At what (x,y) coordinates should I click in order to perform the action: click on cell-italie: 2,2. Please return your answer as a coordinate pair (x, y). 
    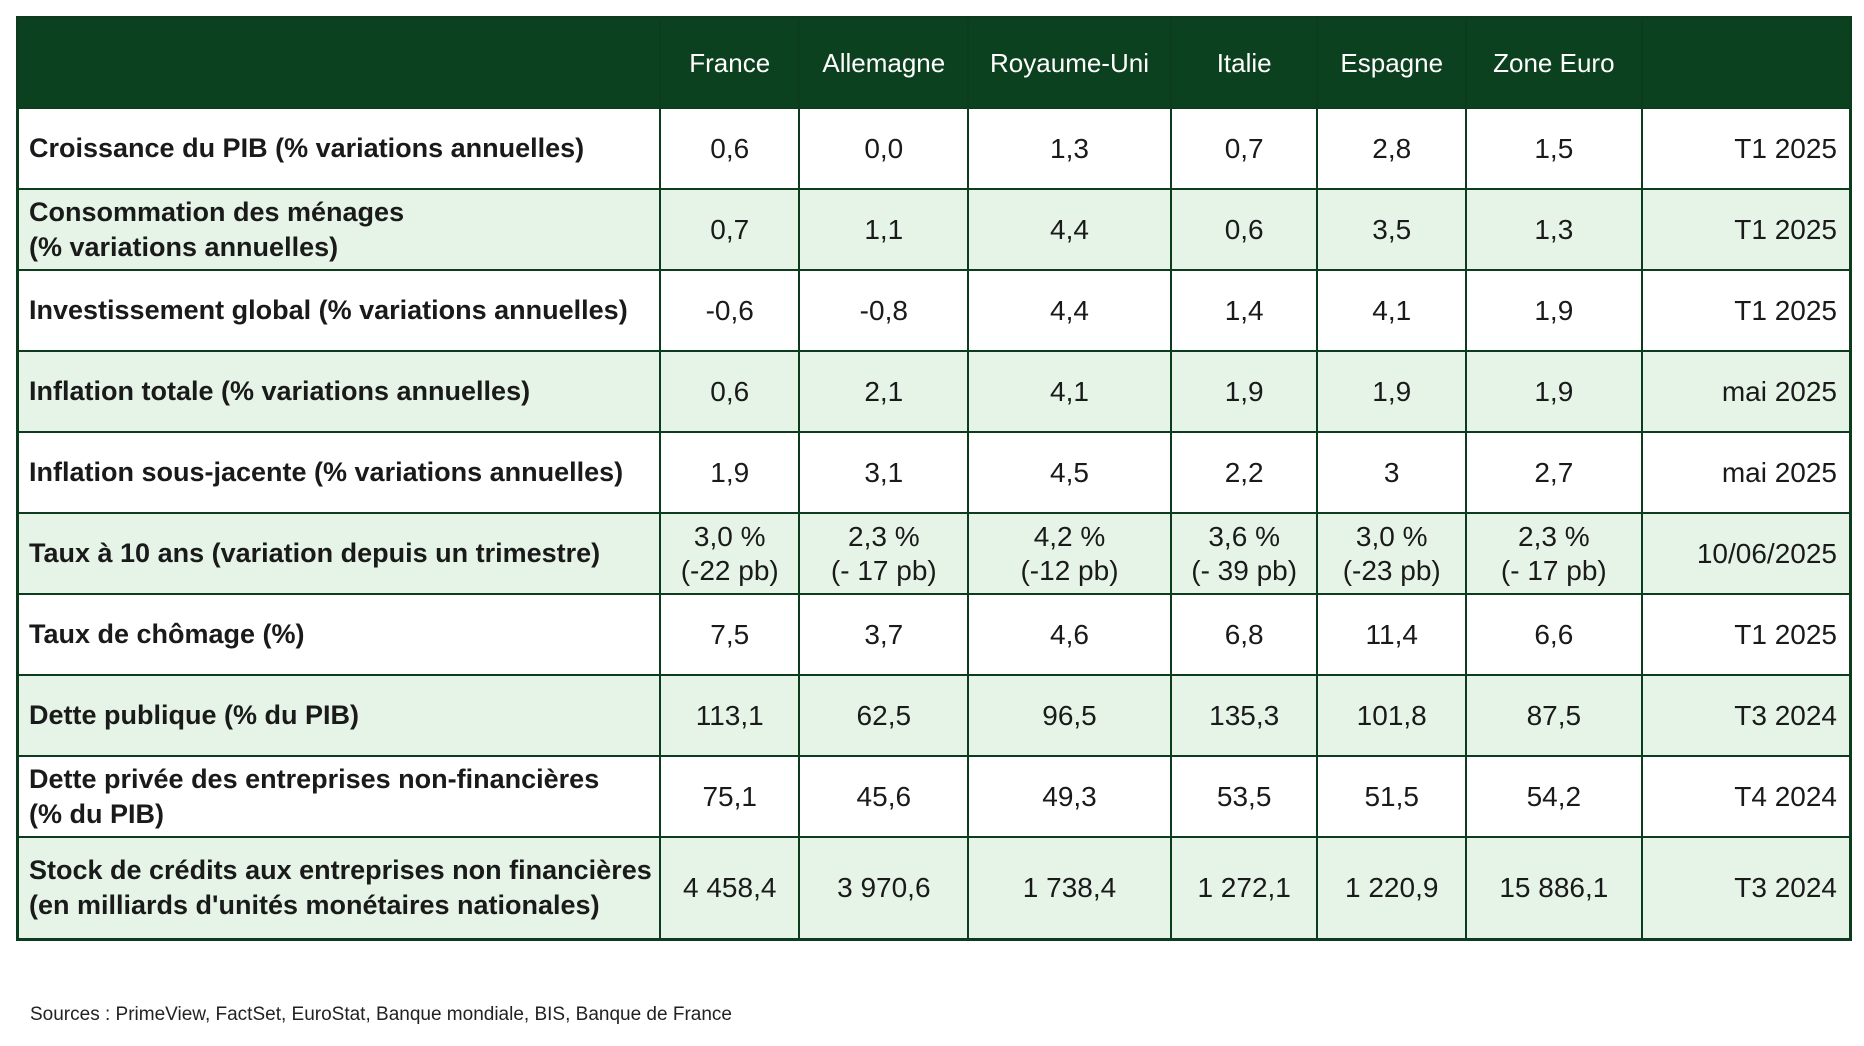
    Looking at the image, I should click on (1244, 472).